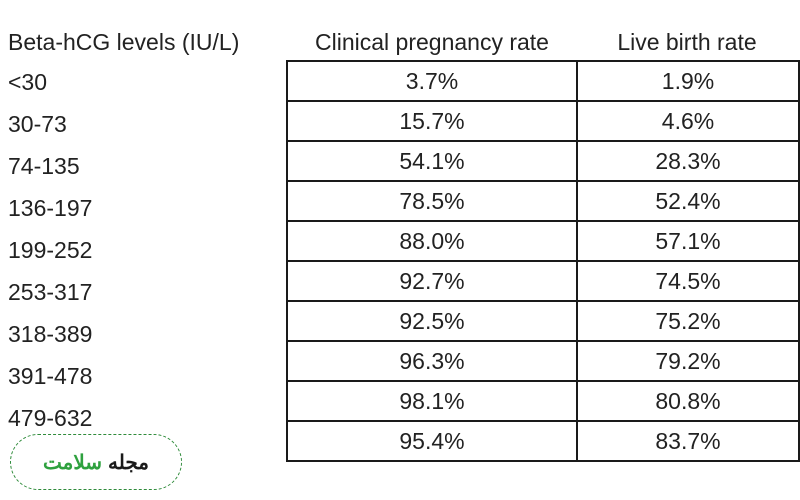 The image size is (800, 500). Describe the element at coordinates (432, 241) in the screenshot. I see `clinical-pregnancy-cell: 88.0%` at that location.